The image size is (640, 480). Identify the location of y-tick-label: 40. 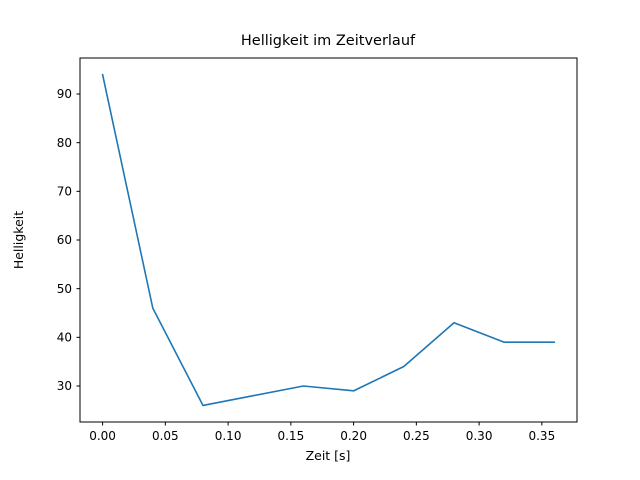
(64, 338).